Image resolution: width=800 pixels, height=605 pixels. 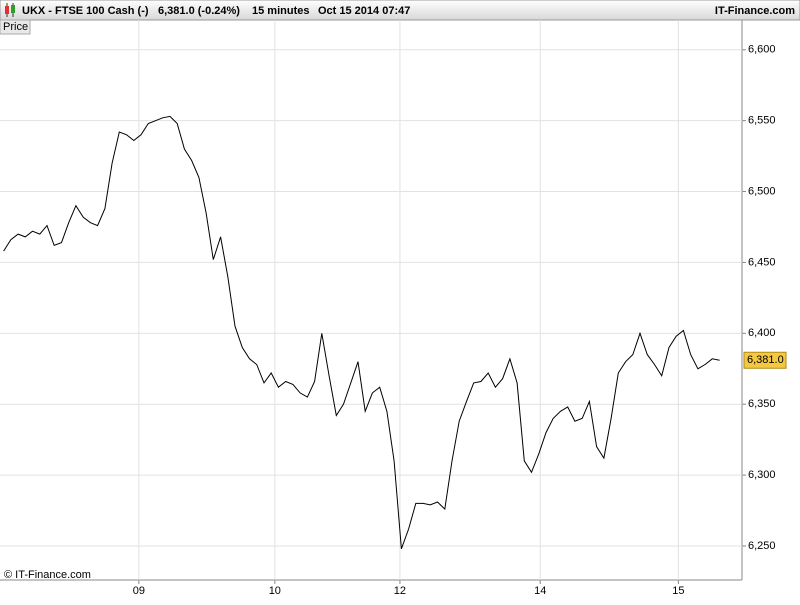 I want to click on legend-label: Price, so click(x=15, y=27).